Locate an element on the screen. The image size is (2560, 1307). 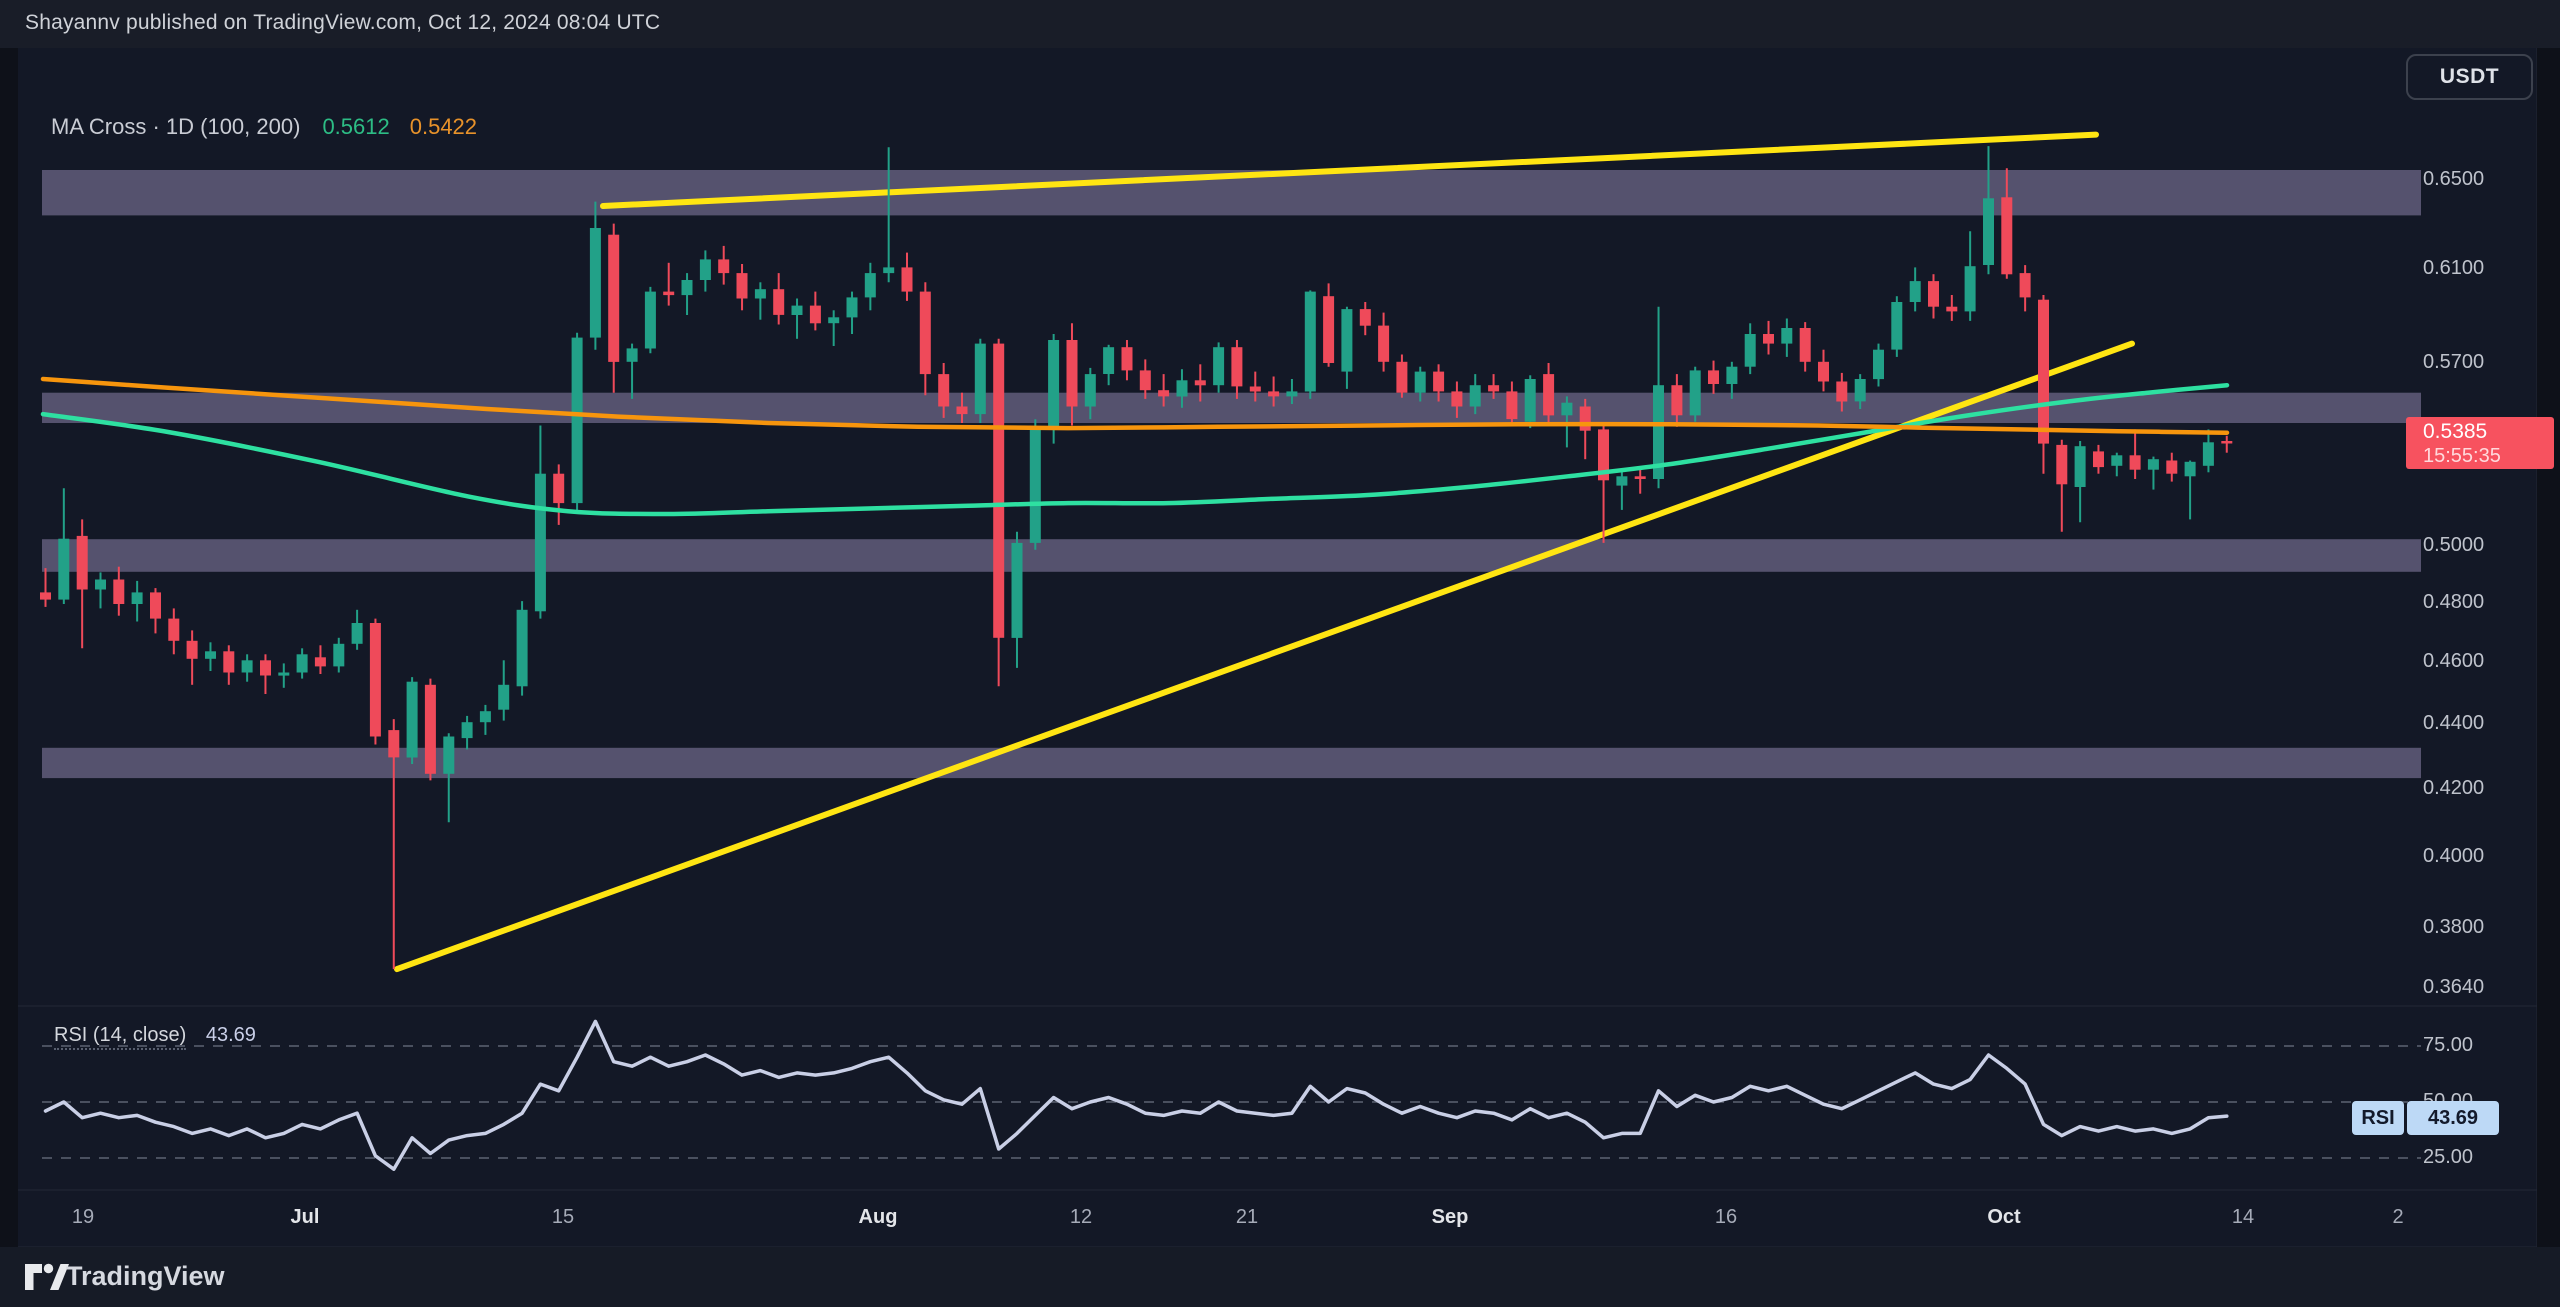
rsi-scale-label: 25.00 is located at coordinates (2448, 1157).